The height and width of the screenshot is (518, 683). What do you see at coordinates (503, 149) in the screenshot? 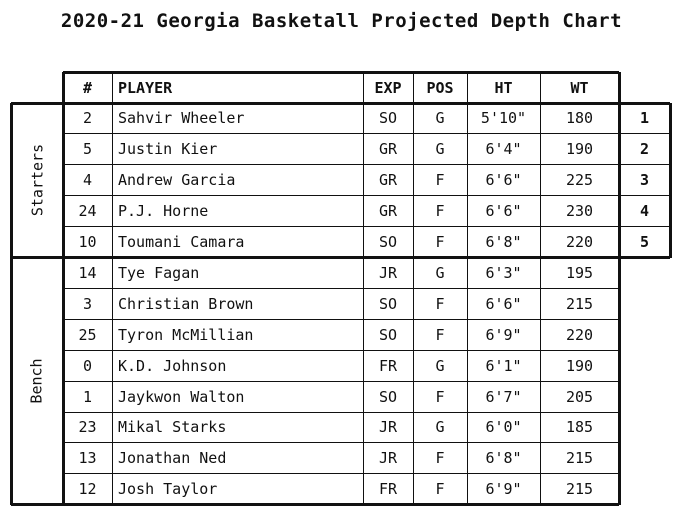
I see `cell-ht: 6'4"` at bounding box center [503, 149].